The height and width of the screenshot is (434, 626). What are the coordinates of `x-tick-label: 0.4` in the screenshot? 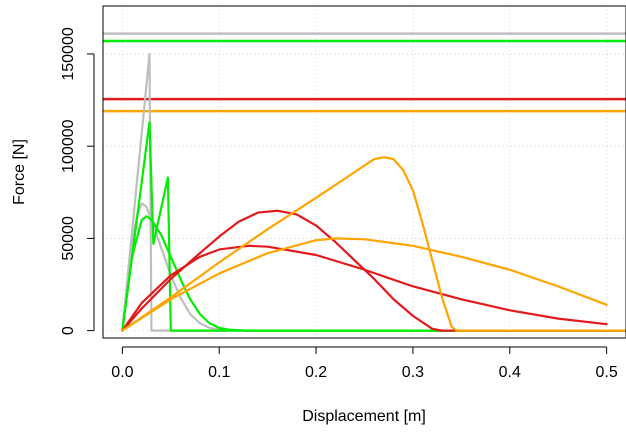 It's located at (510, 372).